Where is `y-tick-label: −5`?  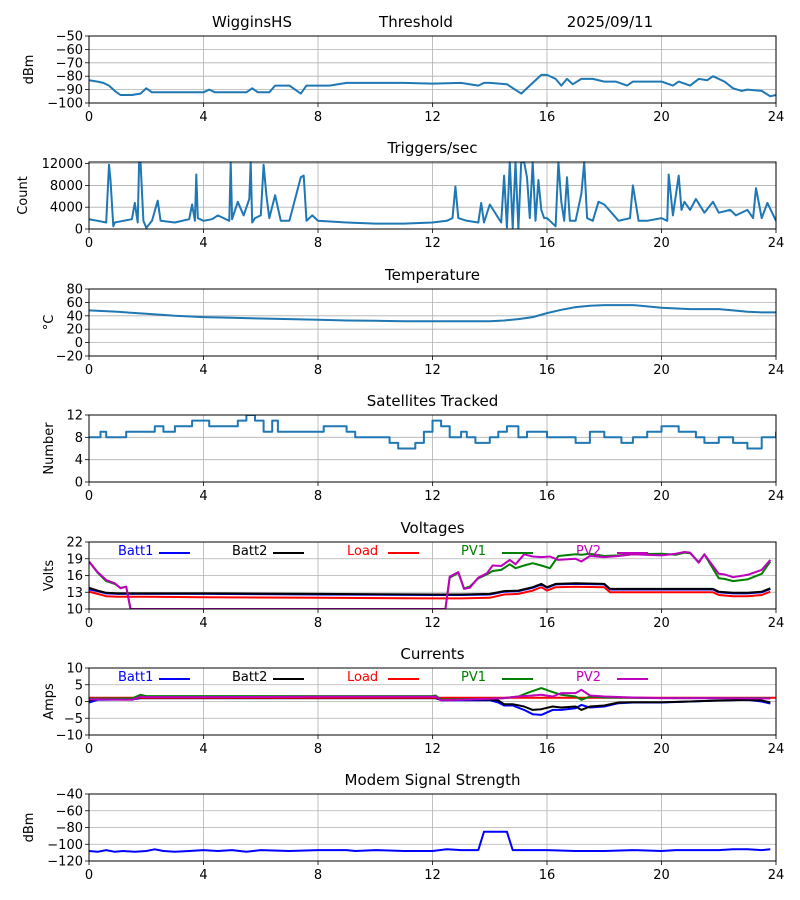 y-tick-label: −5 is located at coordinates (73, 719).